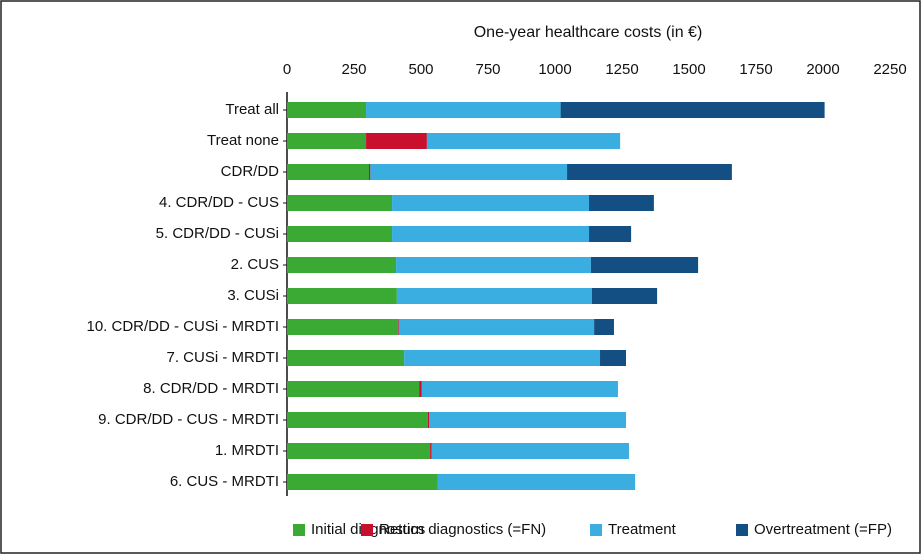  What do you see at coordinates (621, 69) in the screenshot?
I see `x-tick-label: 1250` at bounding box center [621, 69].